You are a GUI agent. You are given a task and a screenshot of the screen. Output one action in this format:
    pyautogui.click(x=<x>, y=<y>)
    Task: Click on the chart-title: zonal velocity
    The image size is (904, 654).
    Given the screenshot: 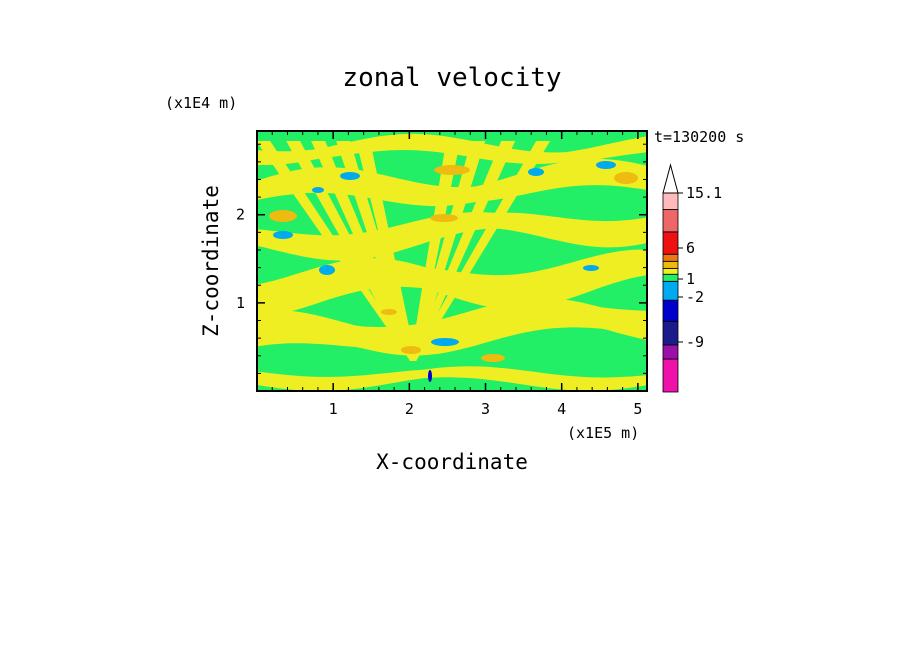 What is the action you would take?
    pyautogui.click(x=451, y=78)
    